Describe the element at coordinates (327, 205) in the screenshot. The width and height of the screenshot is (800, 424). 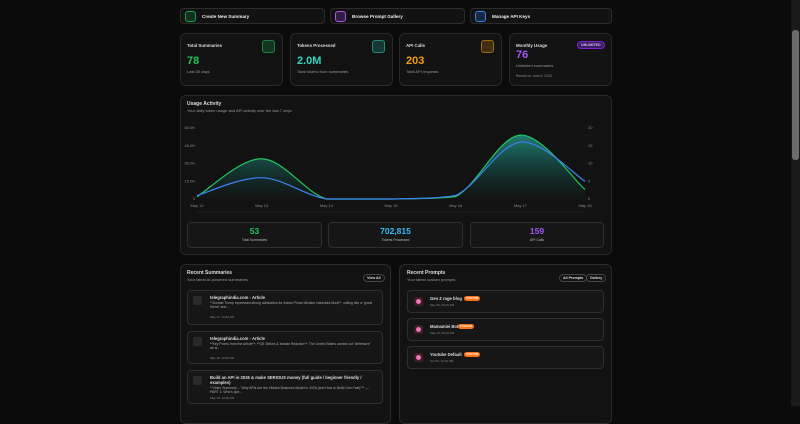
I see `x-tick-label: May 14` at that location.